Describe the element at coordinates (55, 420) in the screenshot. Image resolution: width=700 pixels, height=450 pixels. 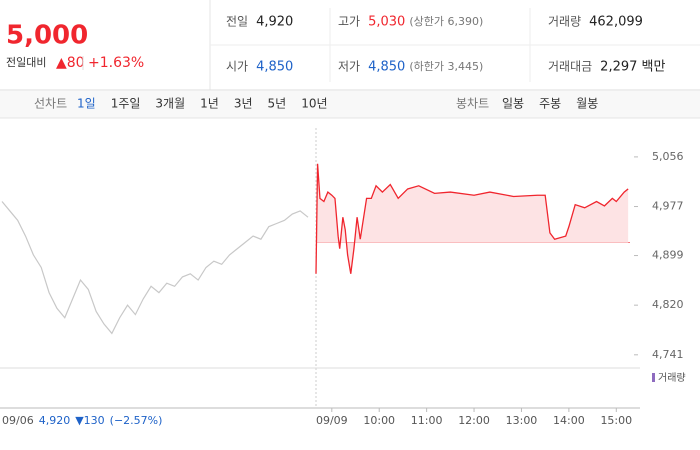
I see `footer-info: 4,920` at that location.